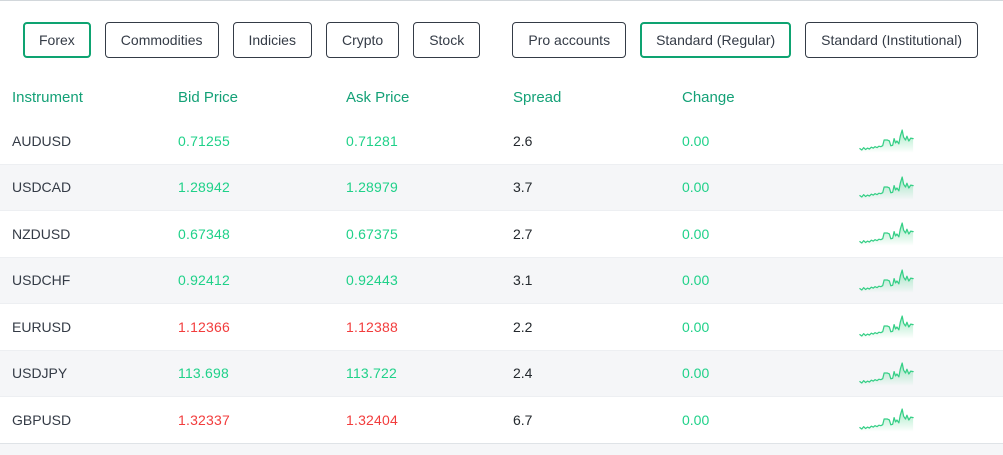  What do you see at coordinates (203, 373) in the screenshot?
I see `bid-price: 113.698` at bounding box center [203, 373].